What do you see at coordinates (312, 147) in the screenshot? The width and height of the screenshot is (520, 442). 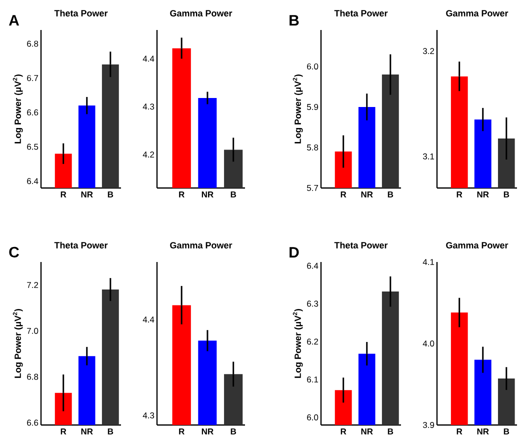 I see `y-tick-label: 5.8` at bounding box center [312, 147].